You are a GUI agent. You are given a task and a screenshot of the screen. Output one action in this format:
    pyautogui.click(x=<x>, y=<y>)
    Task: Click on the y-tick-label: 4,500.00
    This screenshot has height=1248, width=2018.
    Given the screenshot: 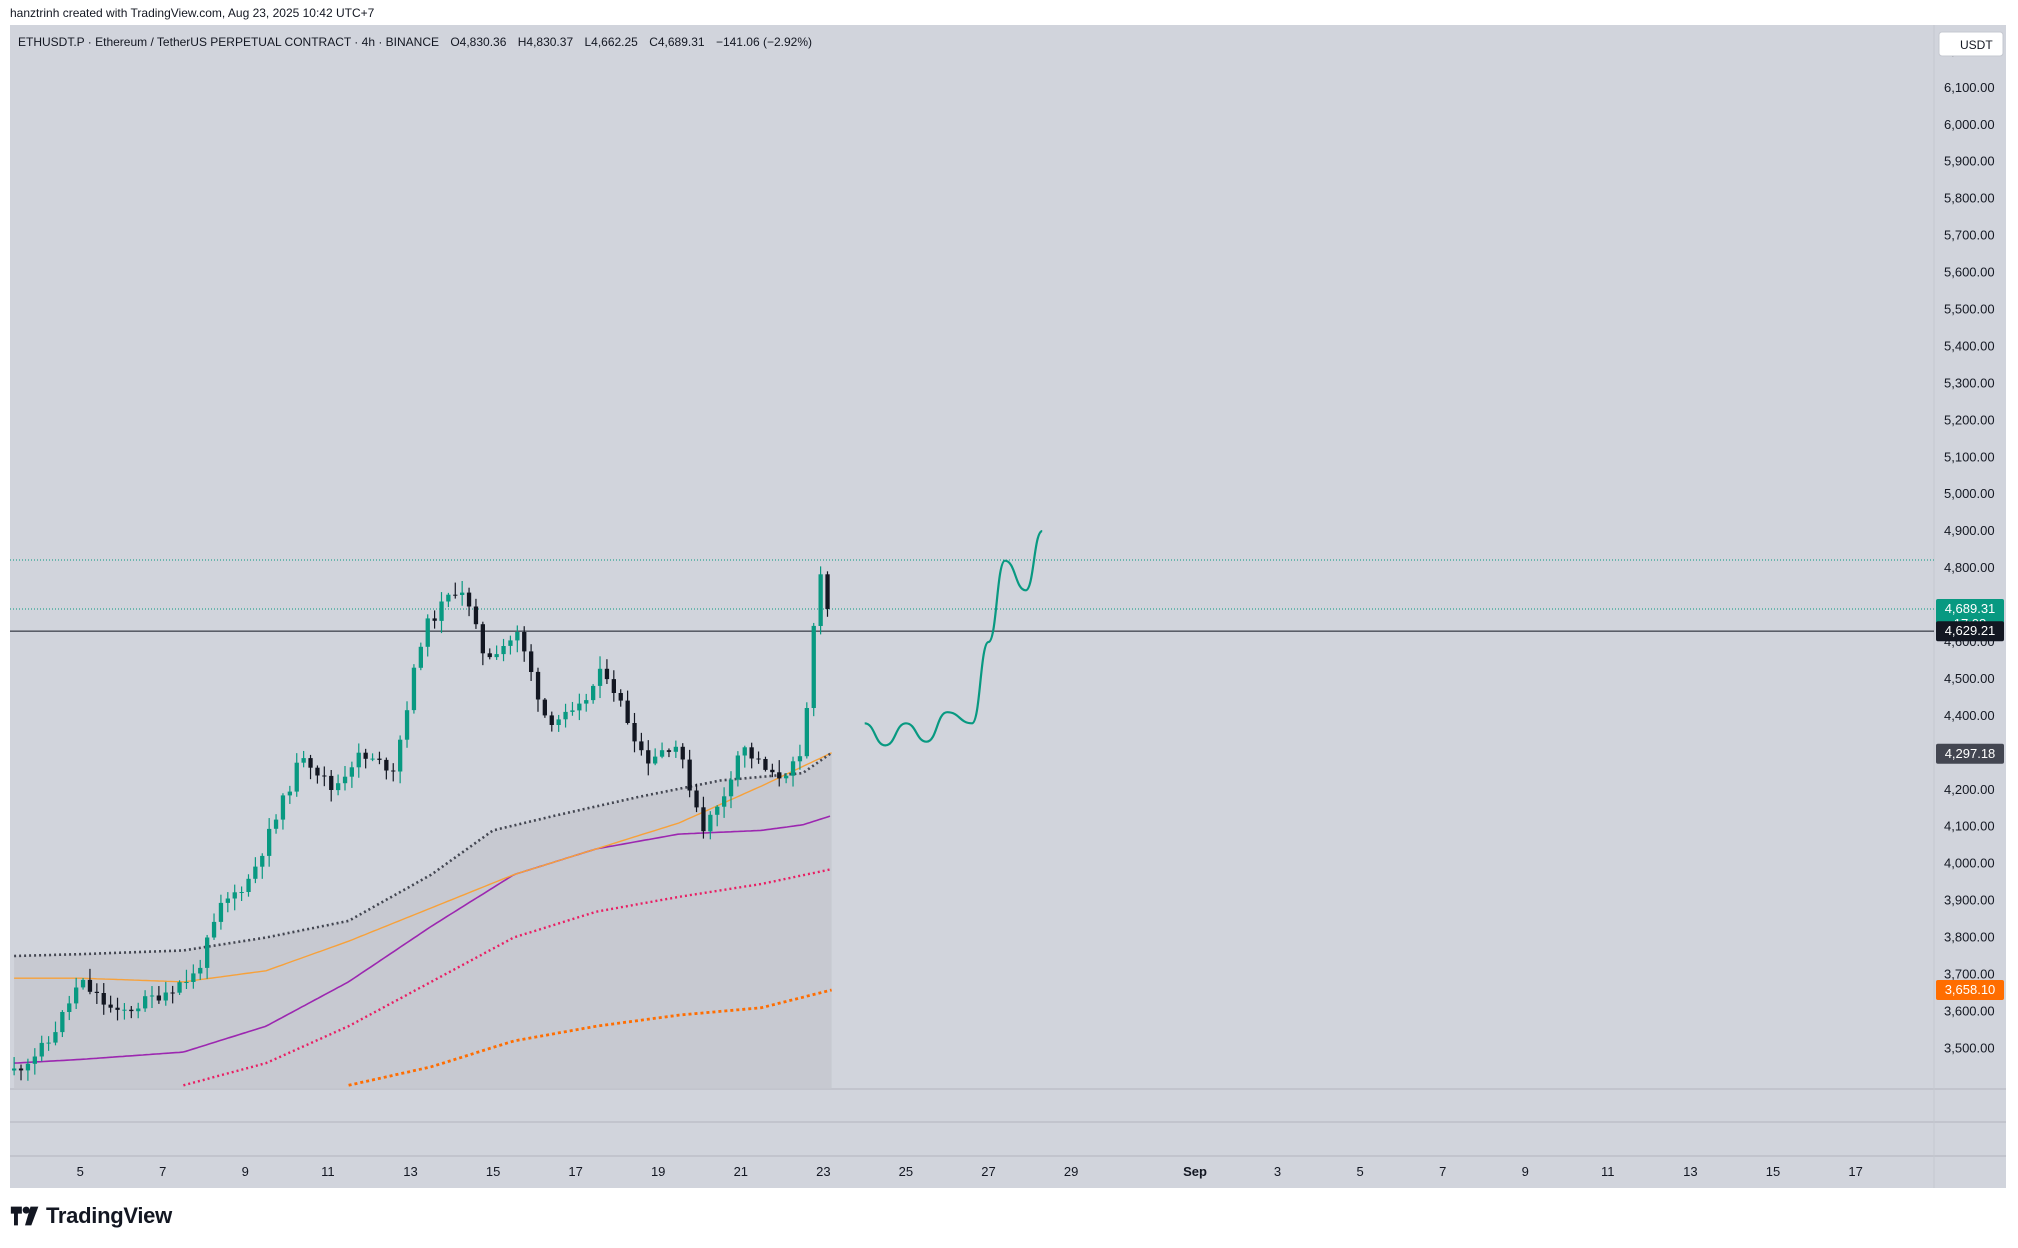 What is the action you would take?
    pyautogui.click(x=1969, y=678)
    